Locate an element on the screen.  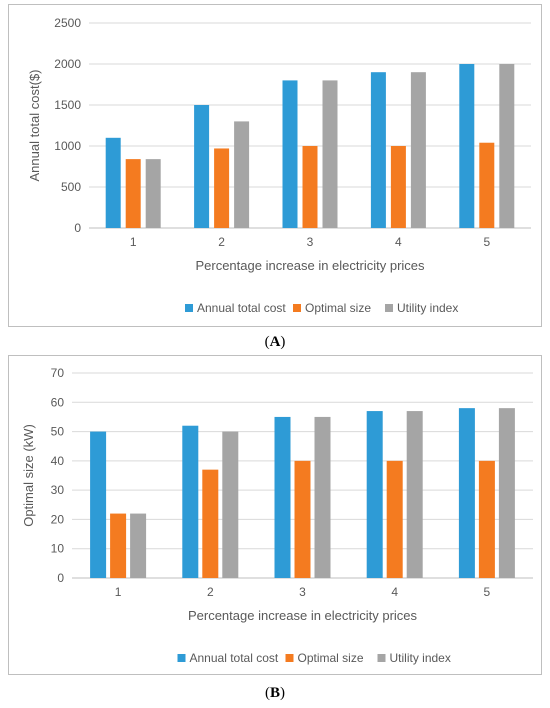
caption-a-letter: A is located at coordinates (275, 342).